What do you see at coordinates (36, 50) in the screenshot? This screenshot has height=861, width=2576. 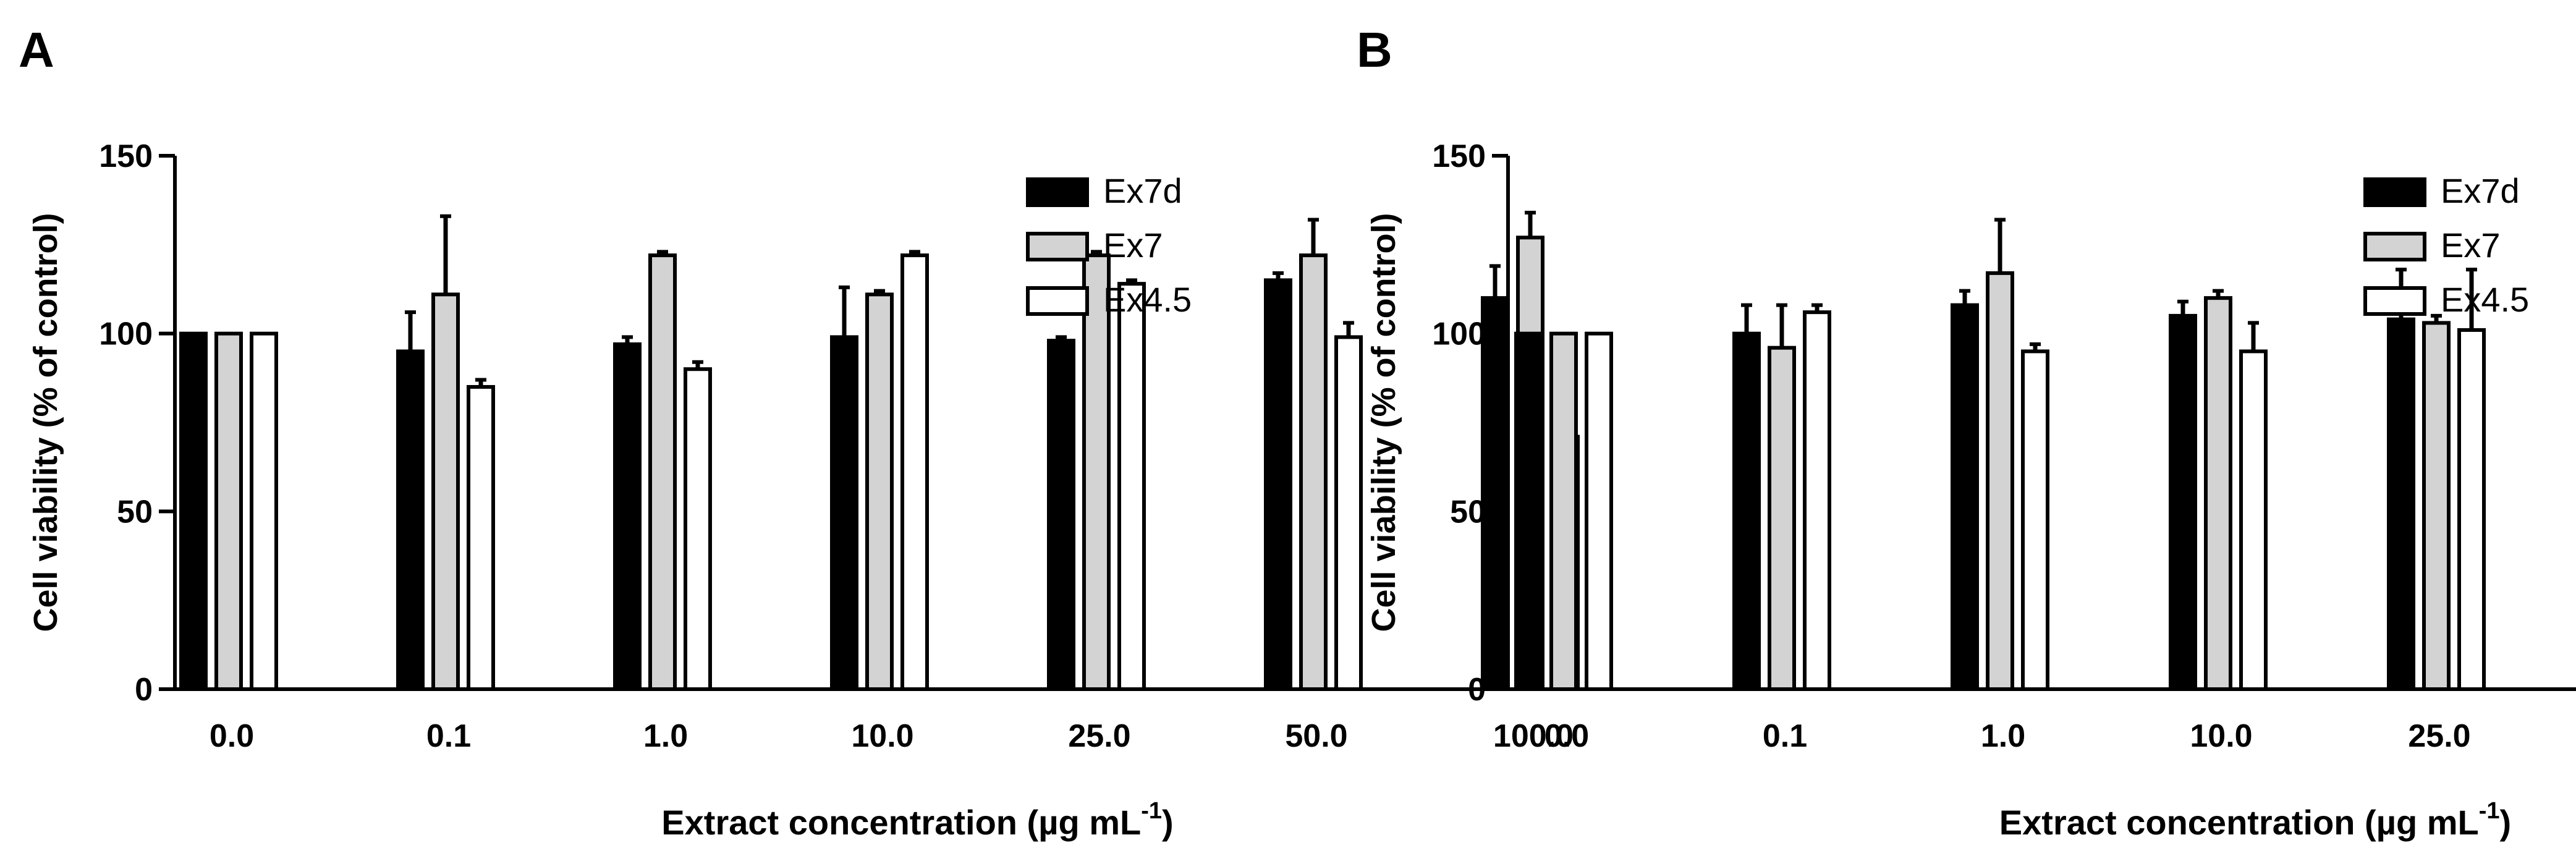 I see `panel-label: A` at bounding box center [36, 50].